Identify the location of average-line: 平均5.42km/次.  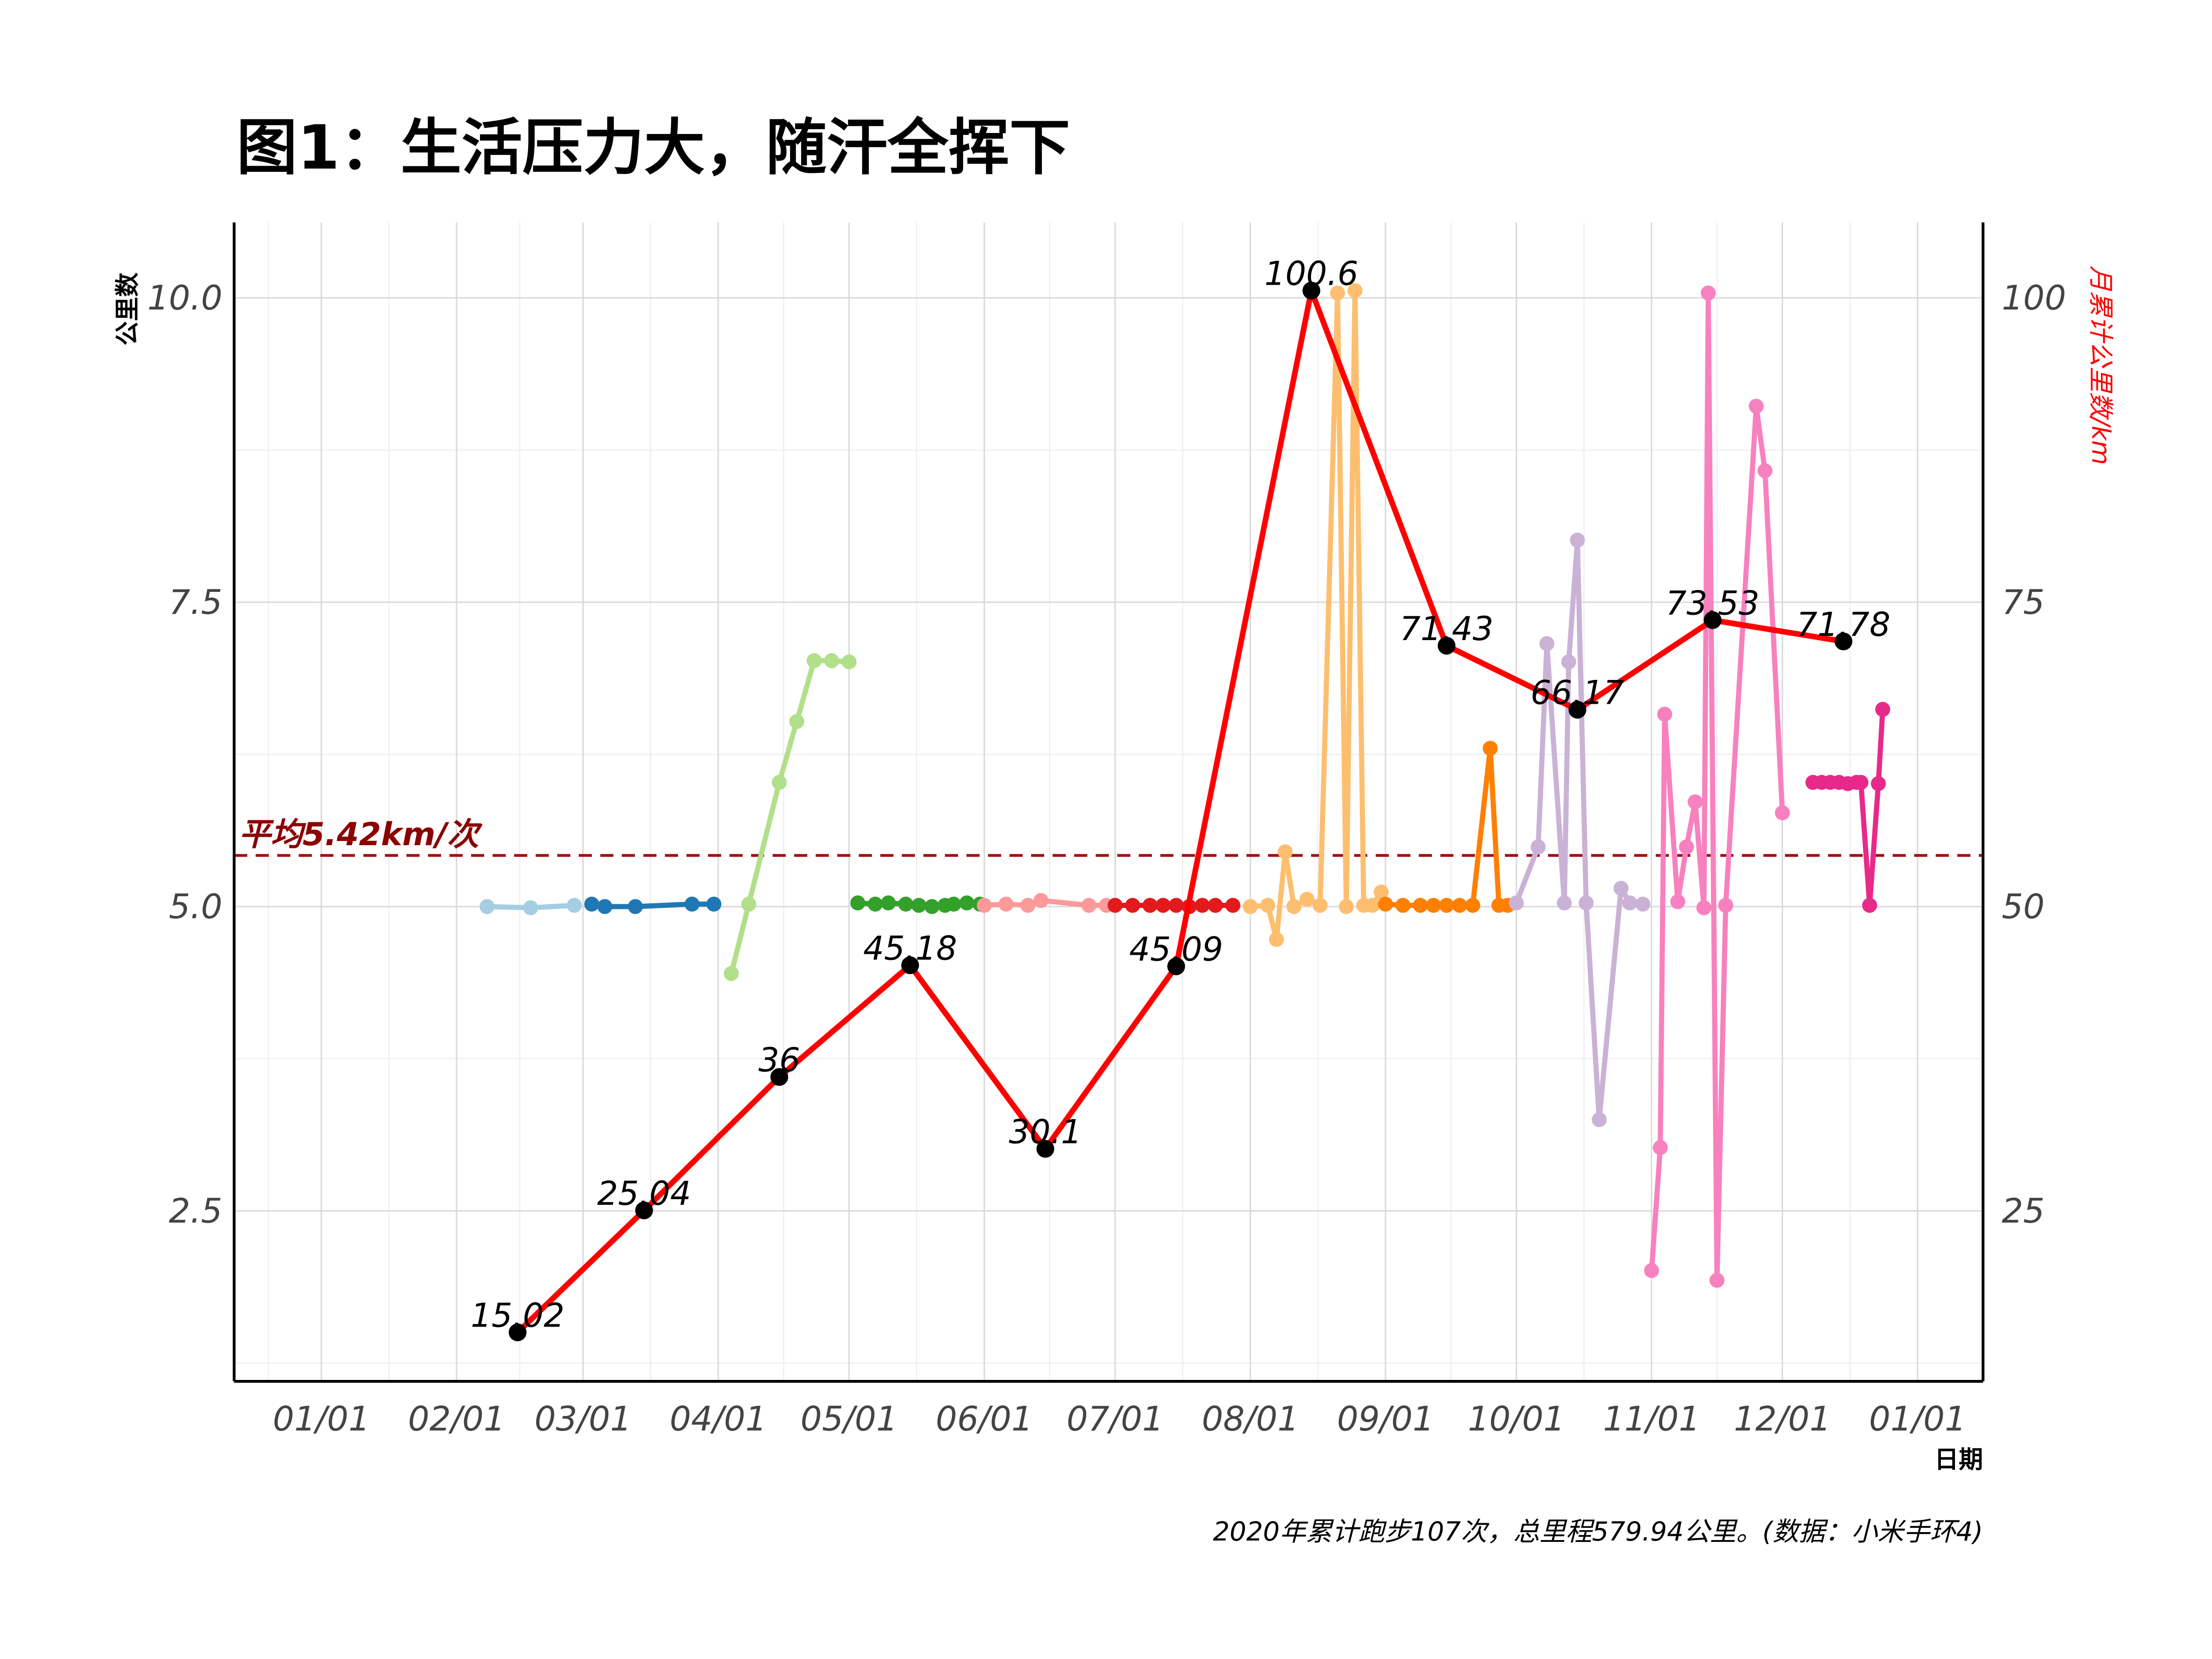
(1108, 836).